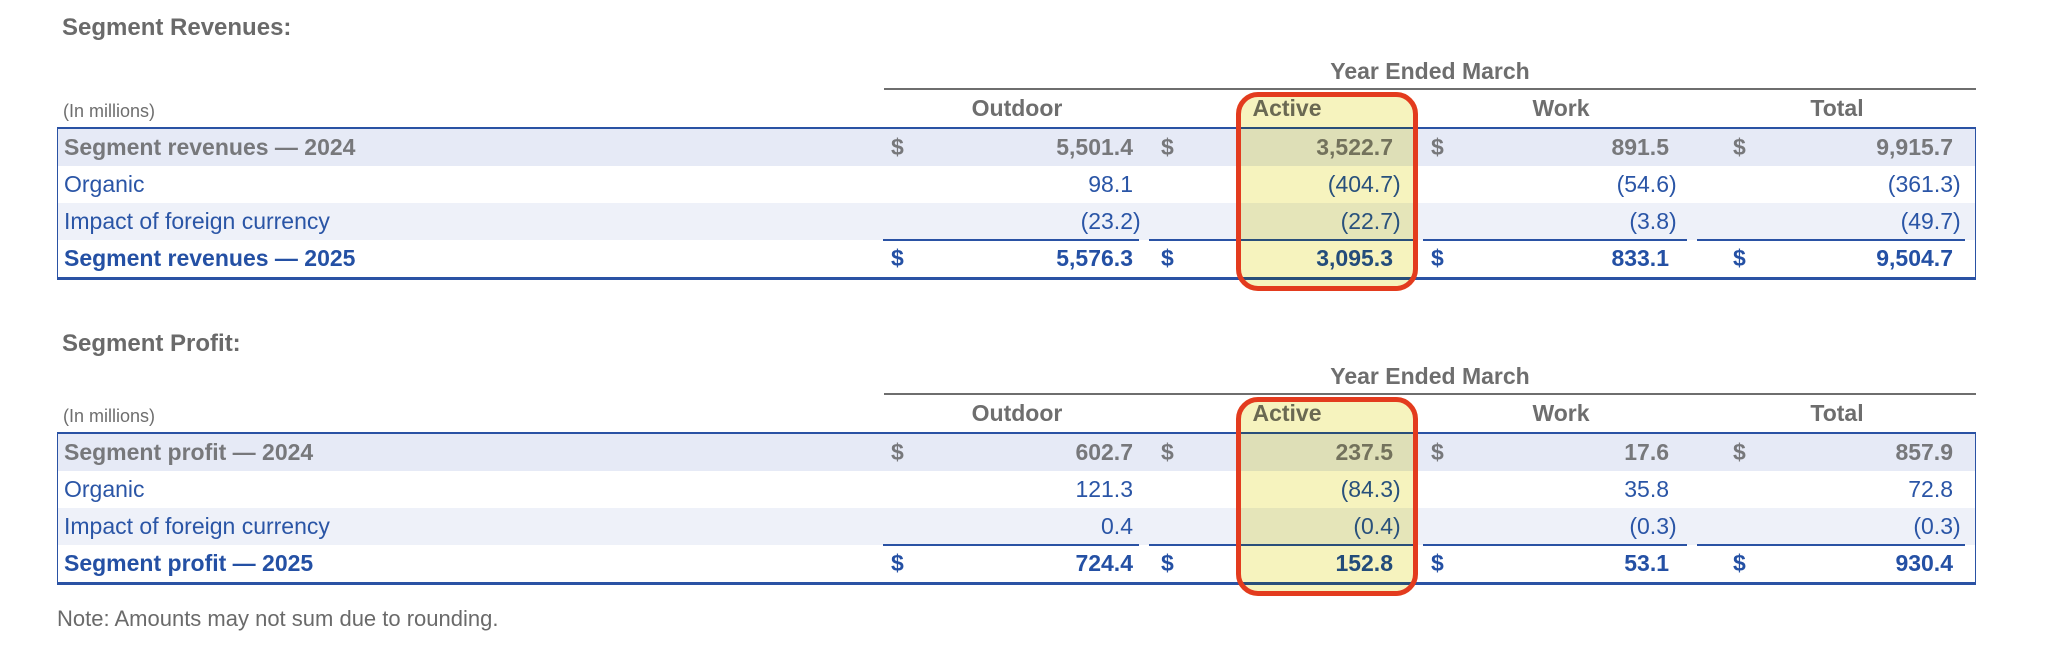 The height and width of the screenshot is (664, 2056). What do you see at coordinates (1354, 258) in the screenshot?
I see `value-cell: 3,095.3` at bounding box center [1354, 258].